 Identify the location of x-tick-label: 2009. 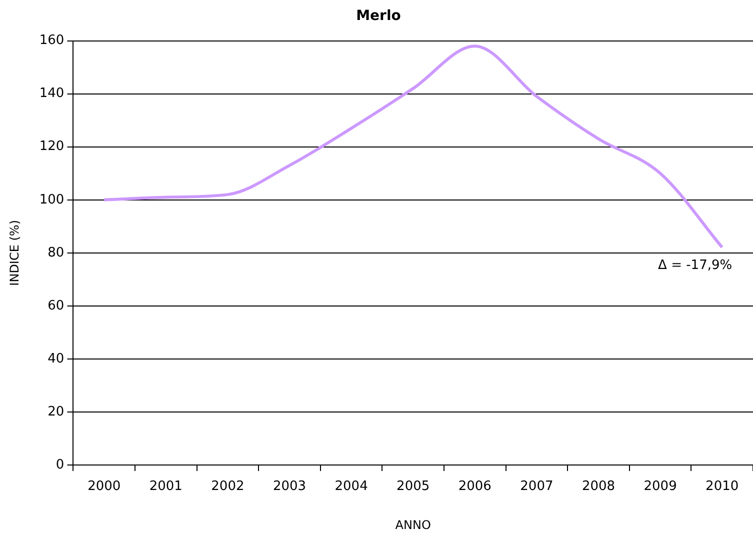
(660, 486).